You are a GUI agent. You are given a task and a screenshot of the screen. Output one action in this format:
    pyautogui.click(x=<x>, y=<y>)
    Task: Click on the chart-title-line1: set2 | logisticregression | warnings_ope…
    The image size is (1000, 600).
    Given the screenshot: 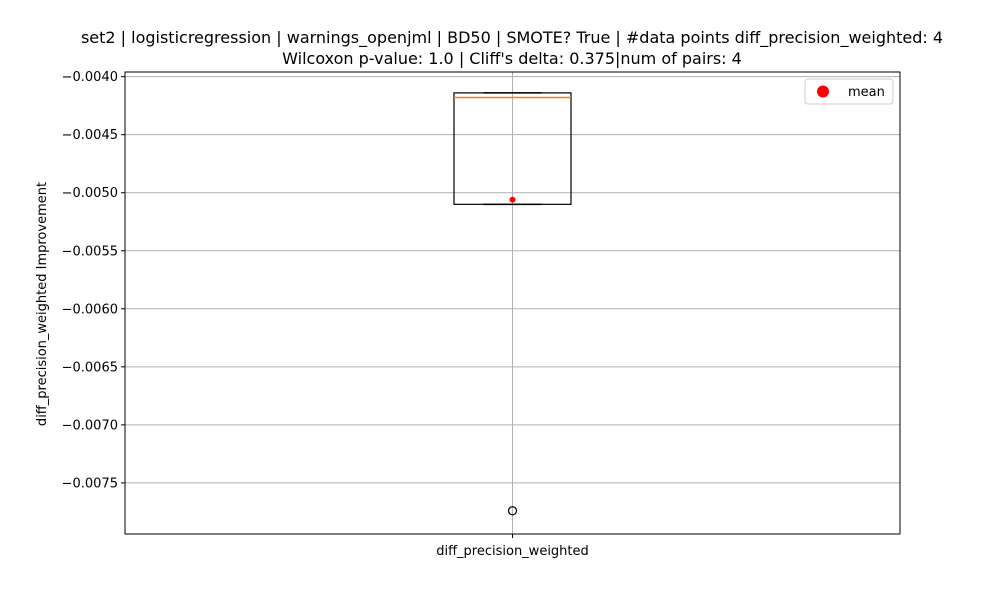 What is the action you would take?
    pyautogui.click(x=512, y=38)
    